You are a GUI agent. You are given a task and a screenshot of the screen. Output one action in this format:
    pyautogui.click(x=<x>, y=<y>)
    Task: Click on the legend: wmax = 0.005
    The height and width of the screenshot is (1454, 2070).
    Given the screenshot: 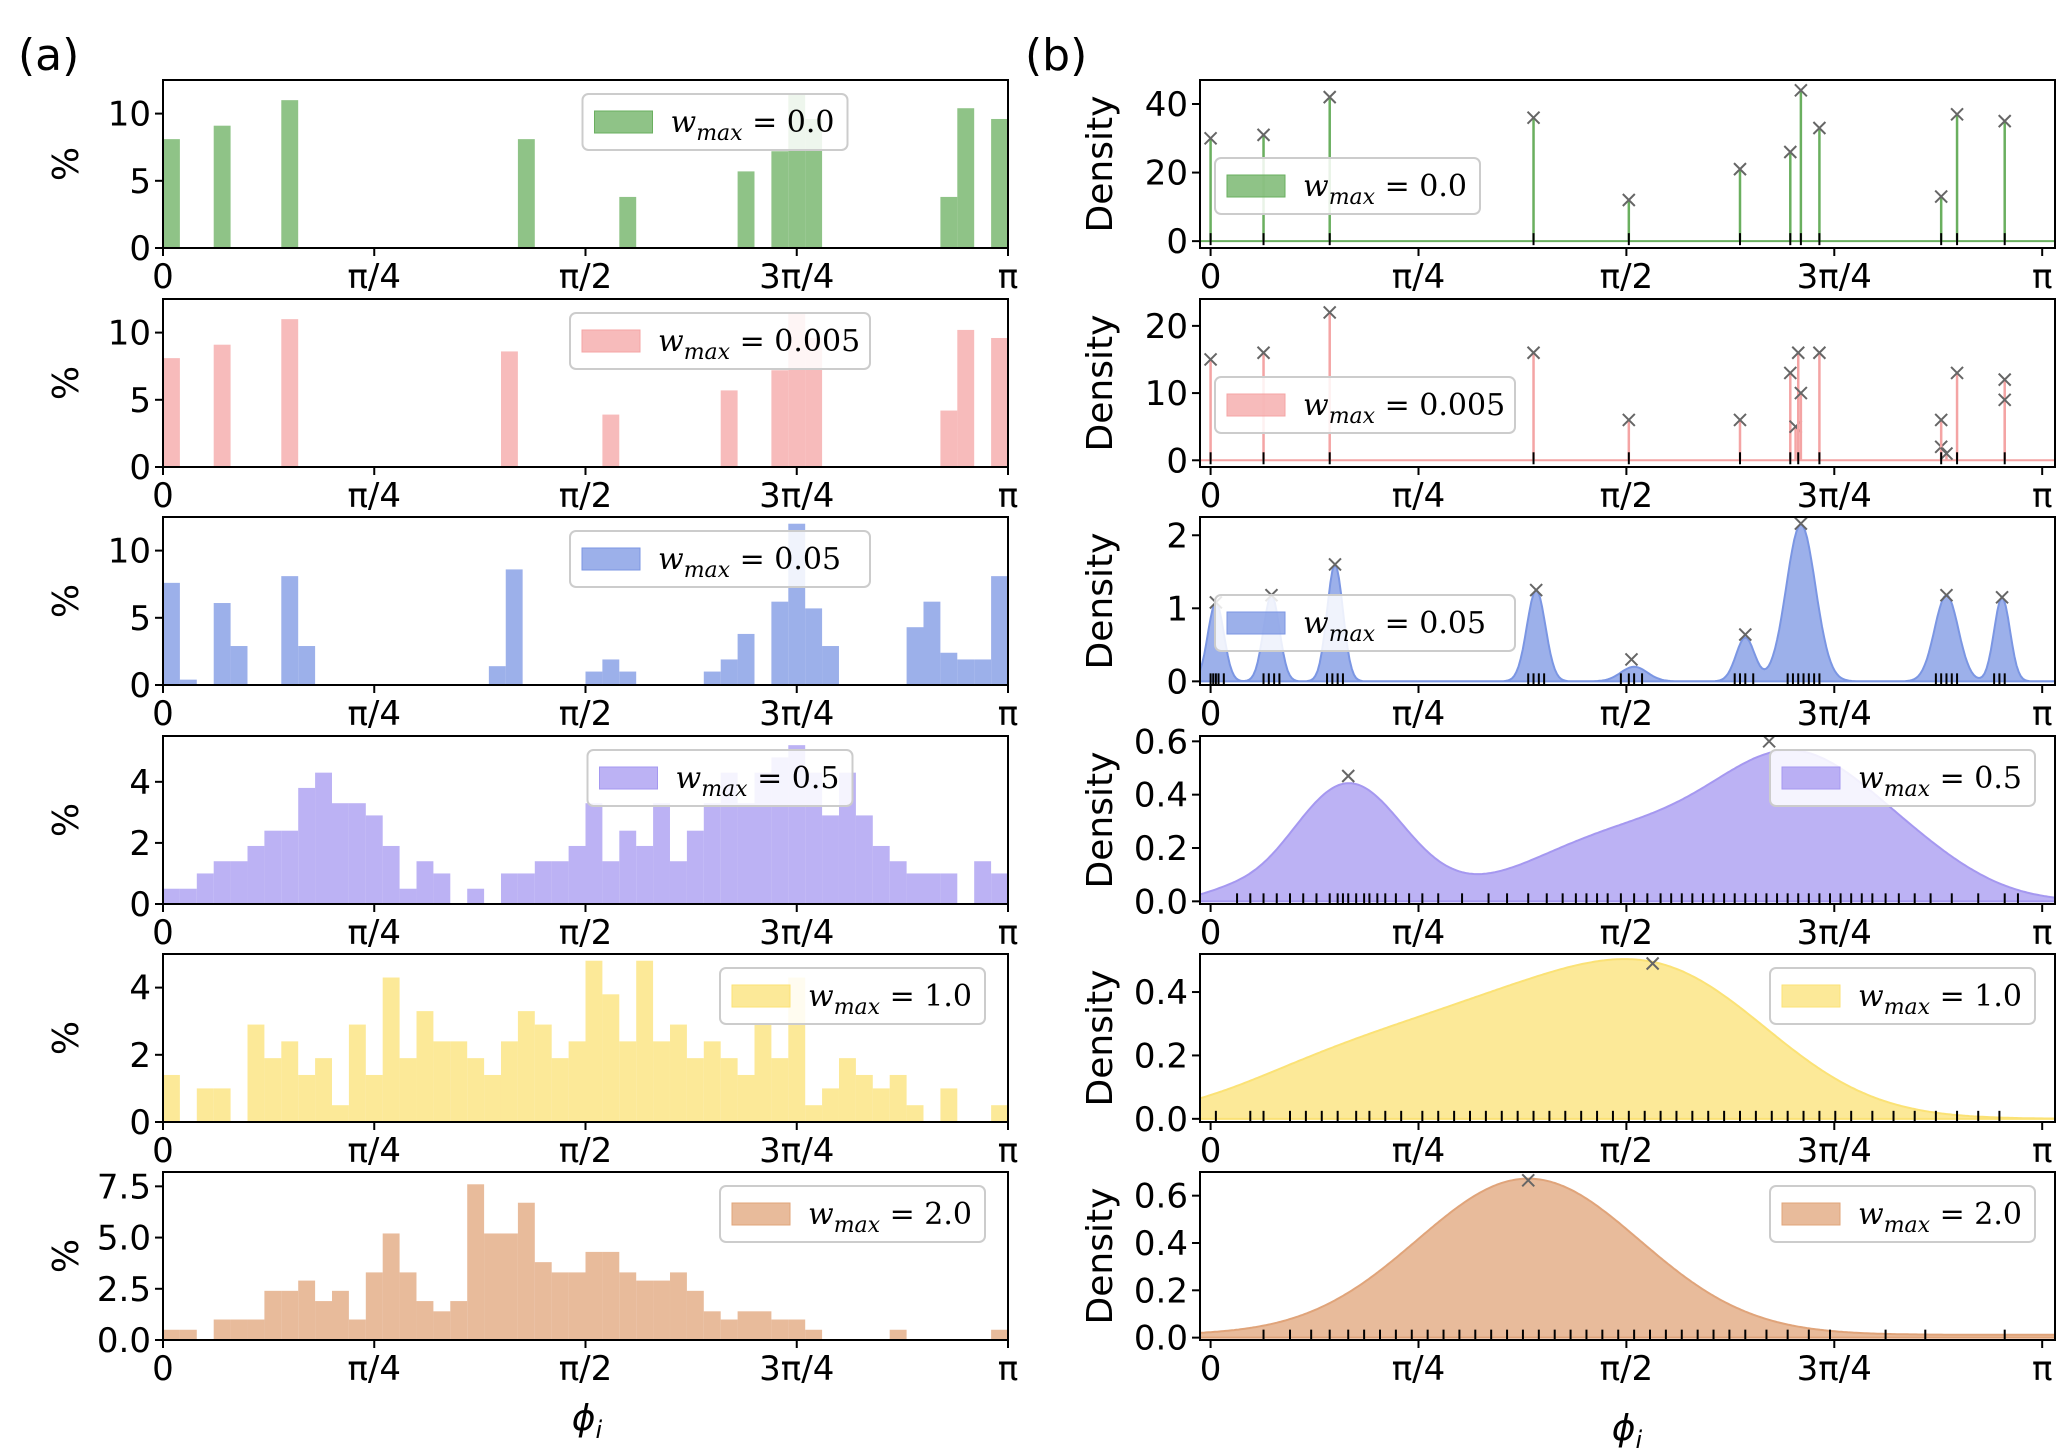 What is the action you would take?
    pyautogui.click(x=1365, y=405)
    